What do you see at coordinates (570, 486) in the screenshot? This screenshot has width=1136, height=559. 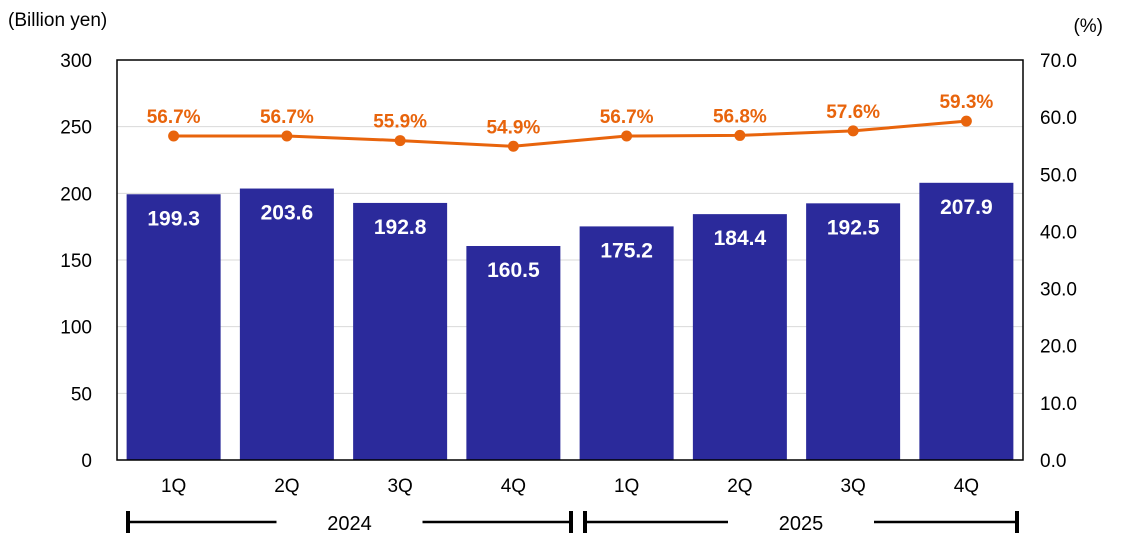 I see `x-axis: 1Q 2Q 3Q 4Q 1Q 2Q 3Q 4Q` at bounding box center [570, 486].